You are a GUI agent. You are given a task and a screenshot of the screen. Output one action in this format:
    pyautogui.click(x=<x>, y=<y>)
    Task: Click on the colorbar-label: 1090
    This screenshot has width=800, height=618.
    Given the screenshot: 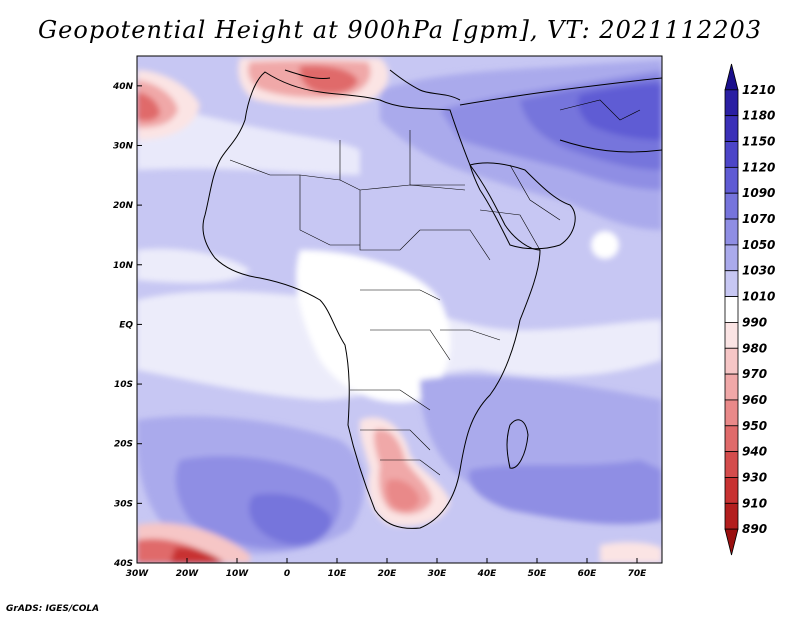 What is the action you would take?
    pyautogui.click(x=758, y=193)
    